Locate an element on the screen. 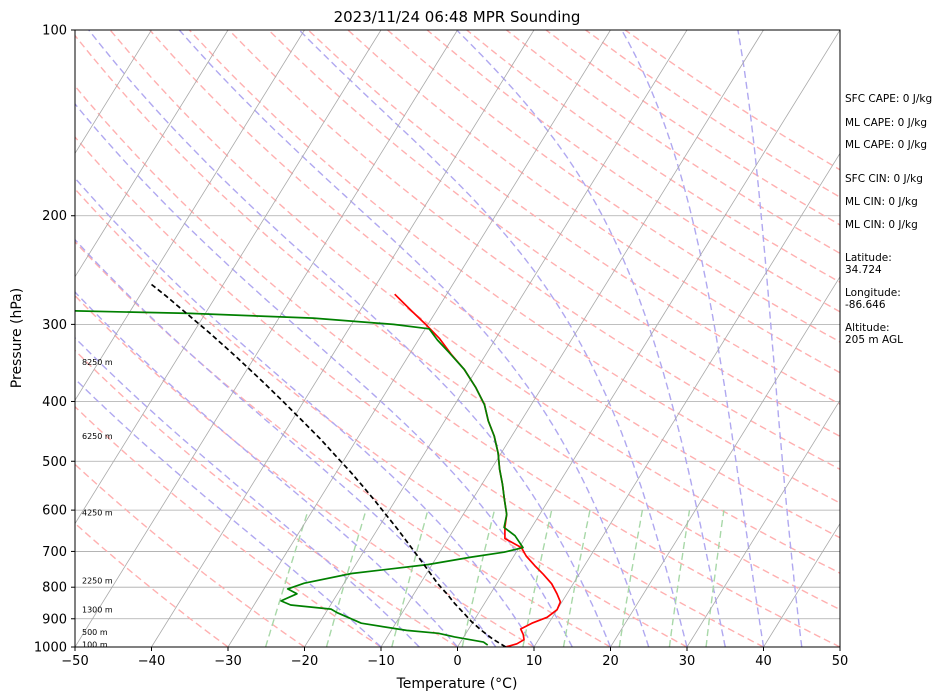  y-axis-ticks: 1000 900 800 700 600 500 400 300 200 100 is located at coordinates (54, 340).